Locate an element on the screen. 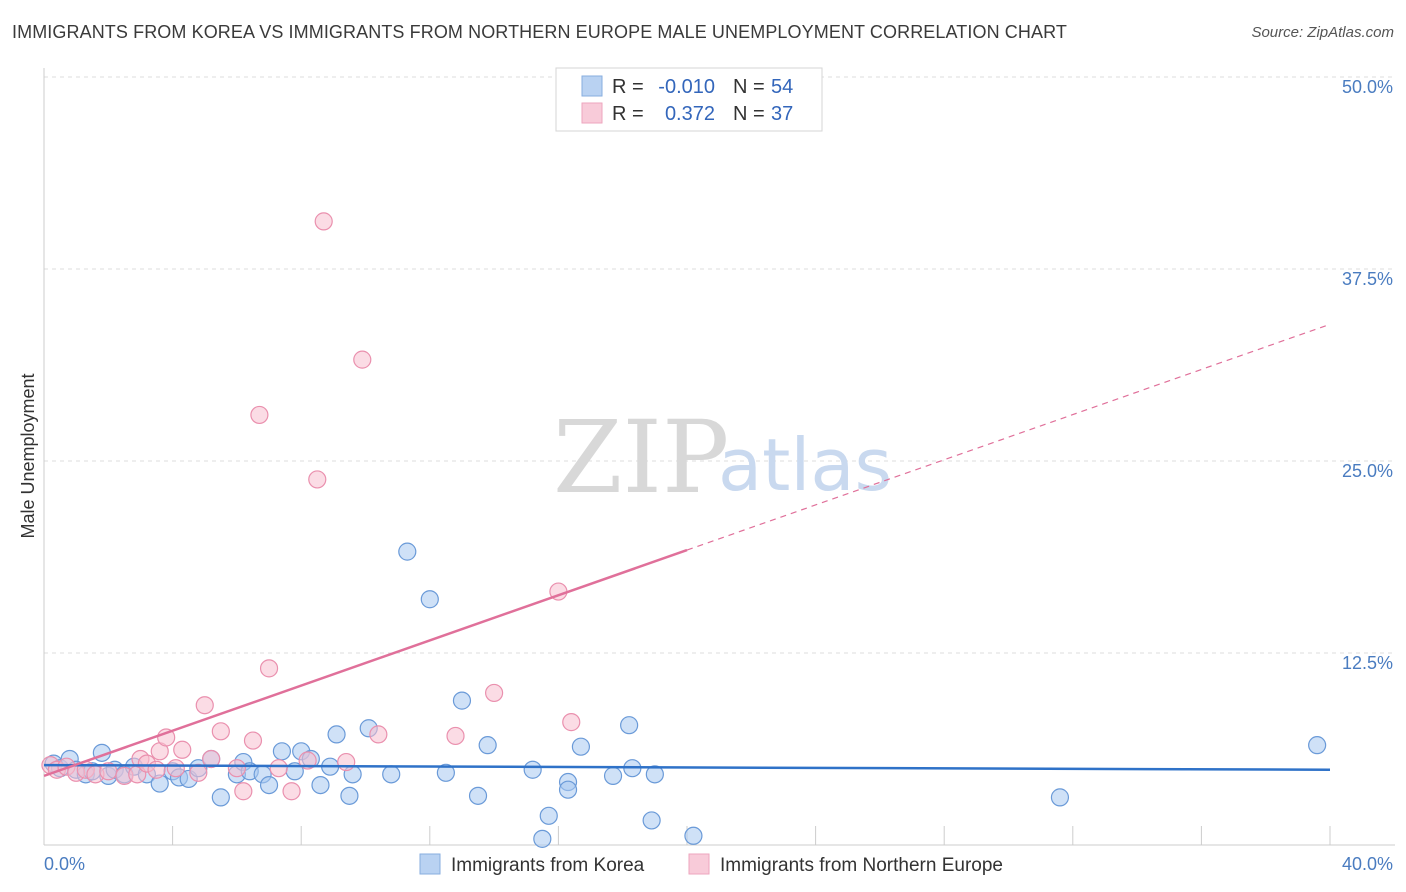 The height and width of the screenshot is (892, 1406). korea-trend-line is located at coordinates (687, 767).